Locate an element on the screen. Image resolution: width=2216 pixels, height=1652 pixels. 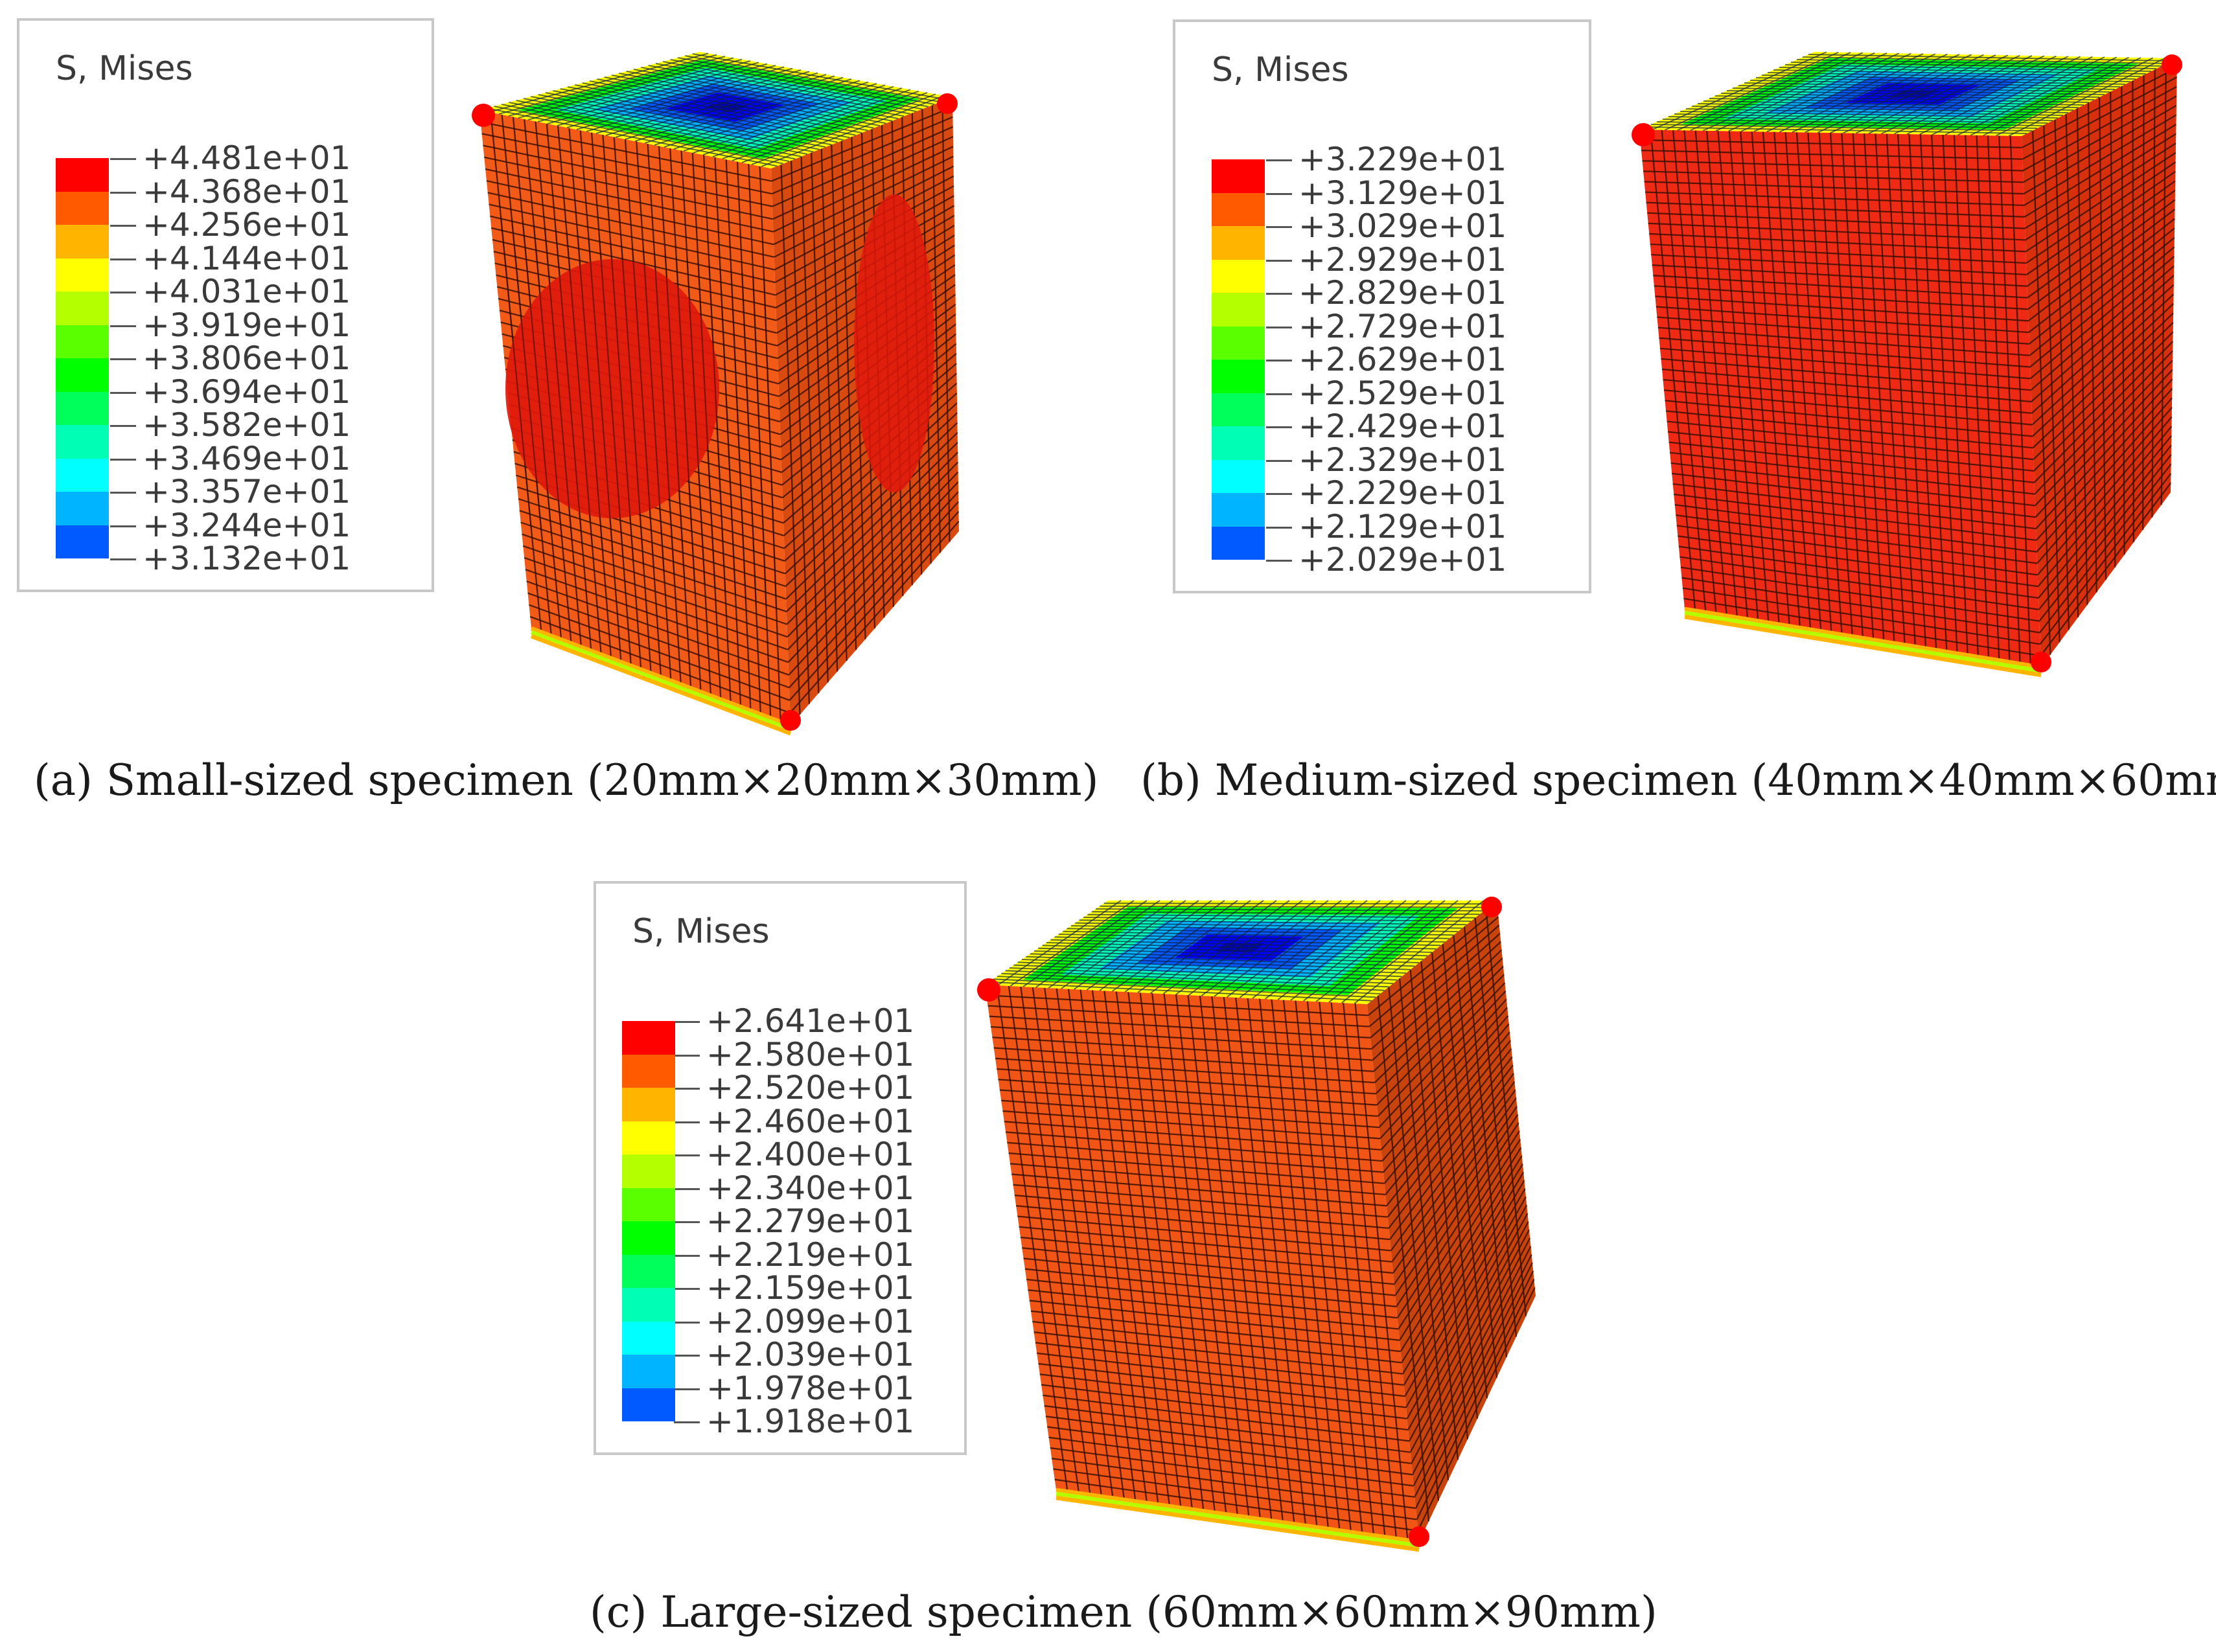
legend-value: +3.229e+01 is located at coordinates (1402, 159).